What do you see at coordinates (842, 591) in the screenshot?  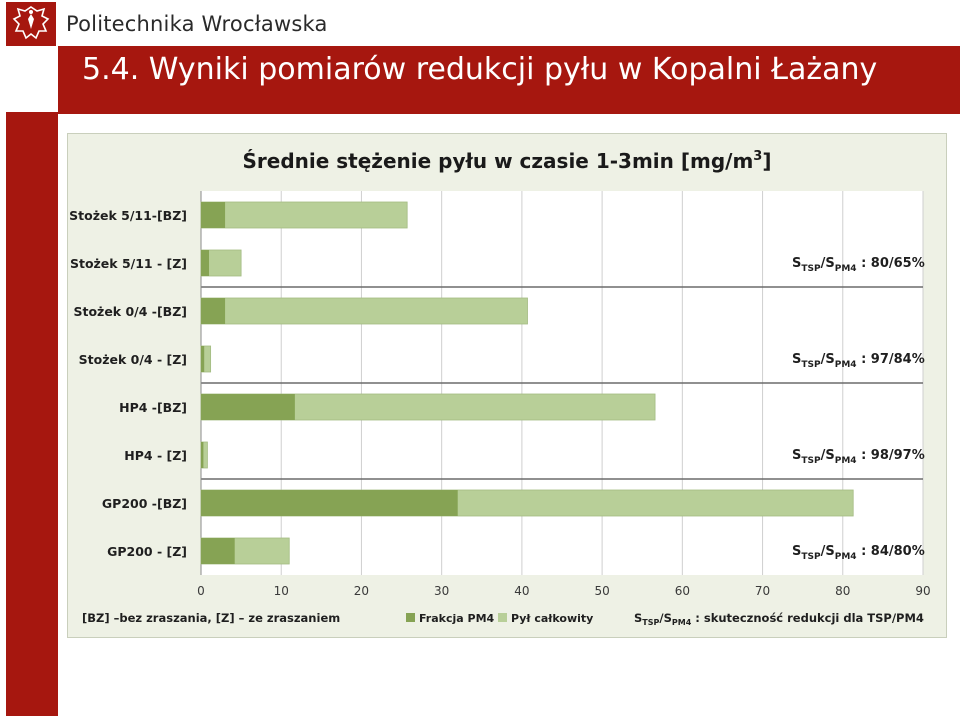 I see `x-tick-label: 80` at bounding box center [842, 591].